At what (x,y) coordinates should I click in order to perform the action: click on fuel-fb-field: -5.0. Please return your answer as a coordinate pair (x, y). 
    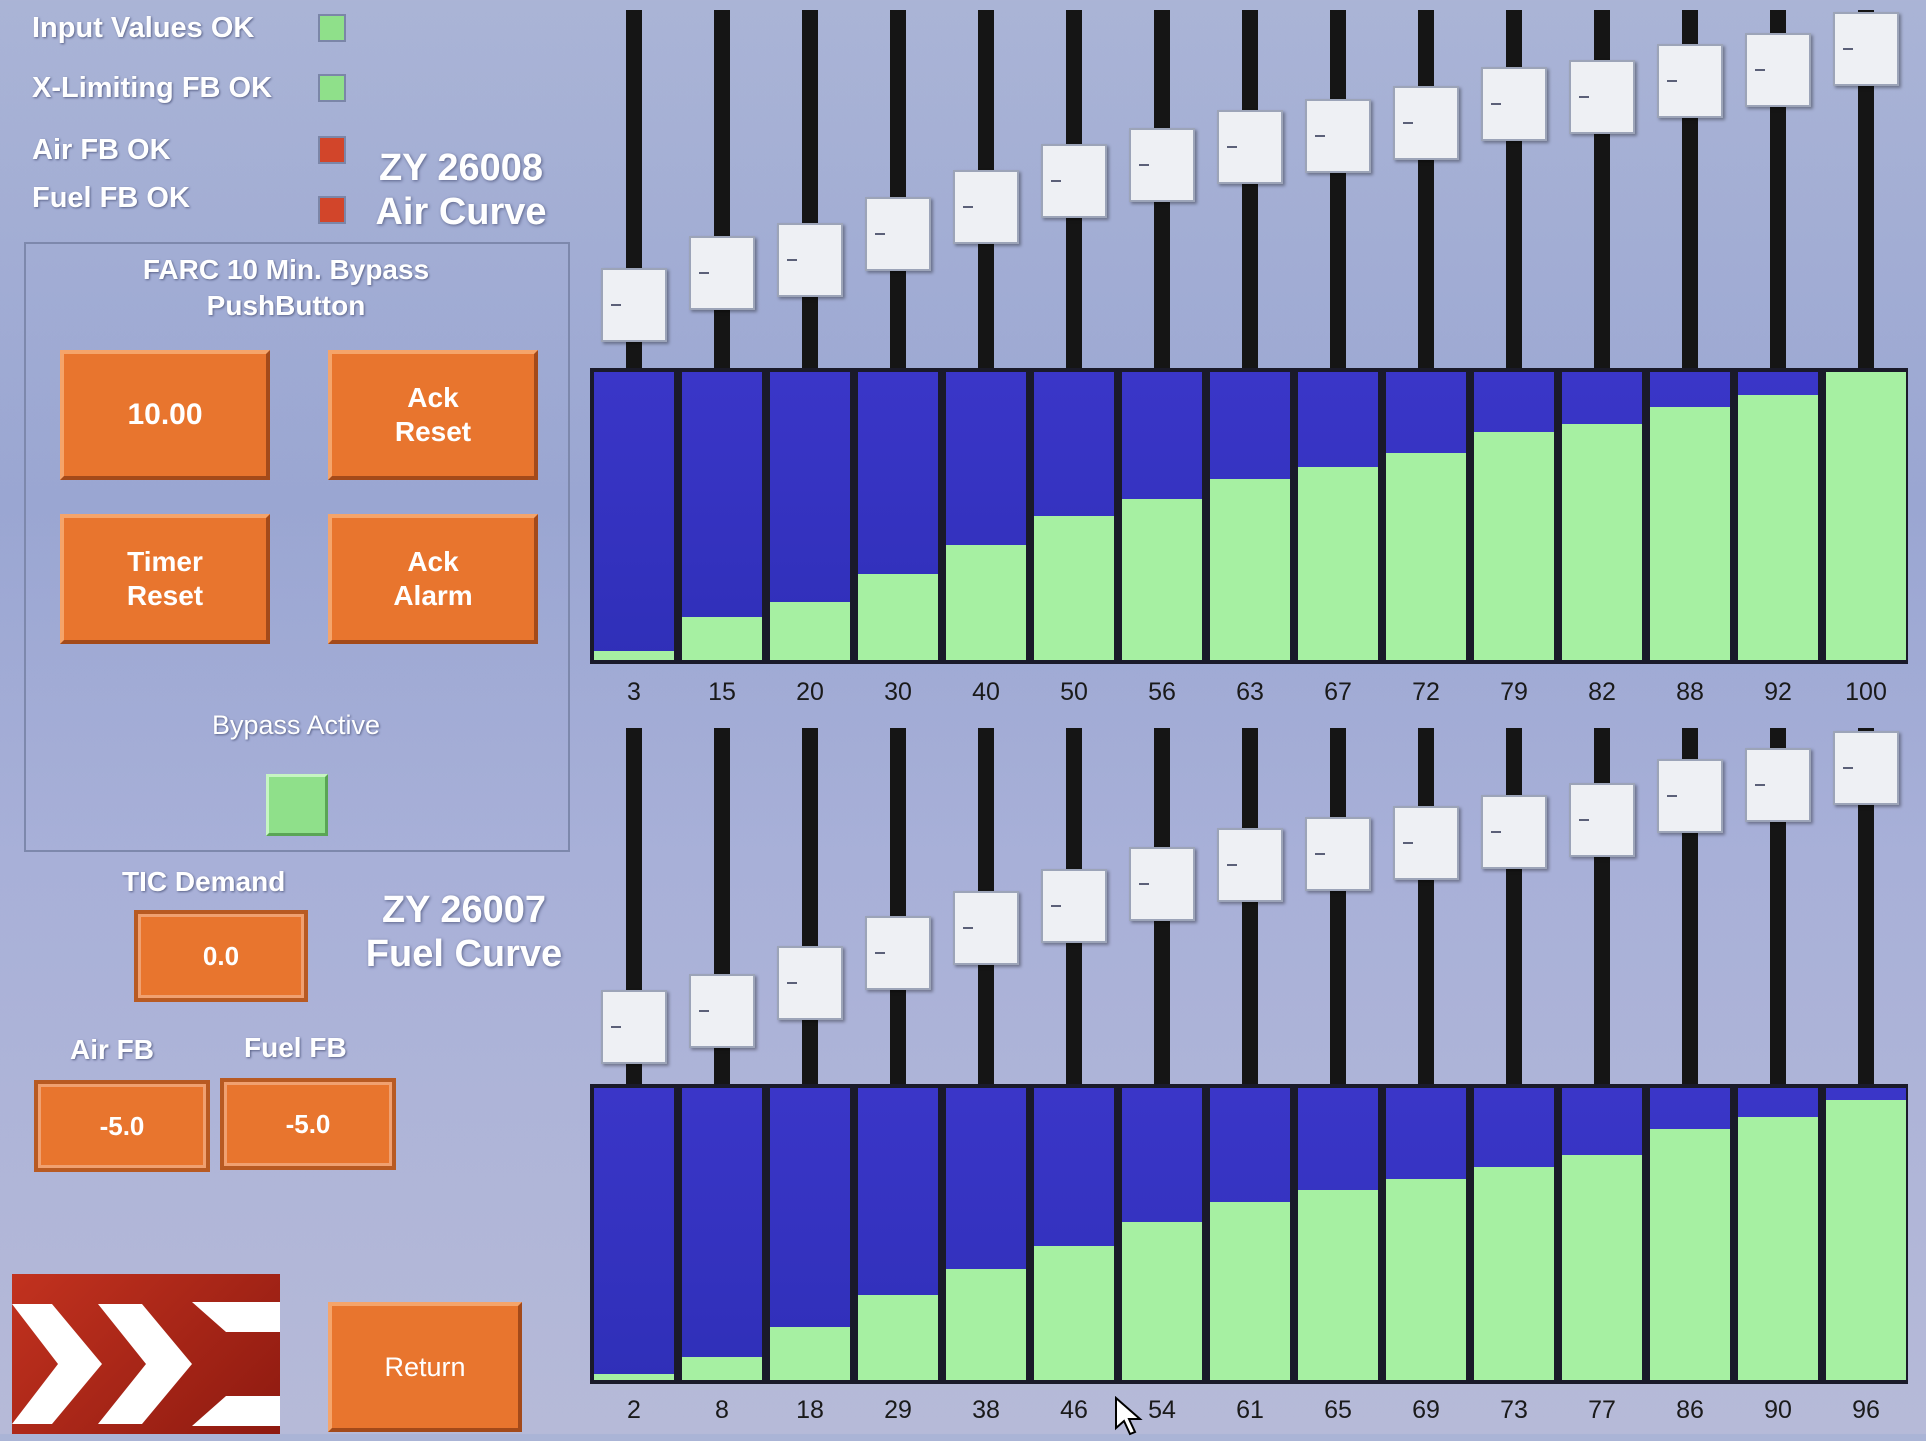
    Looking at the image, I should click on (308, 1124).